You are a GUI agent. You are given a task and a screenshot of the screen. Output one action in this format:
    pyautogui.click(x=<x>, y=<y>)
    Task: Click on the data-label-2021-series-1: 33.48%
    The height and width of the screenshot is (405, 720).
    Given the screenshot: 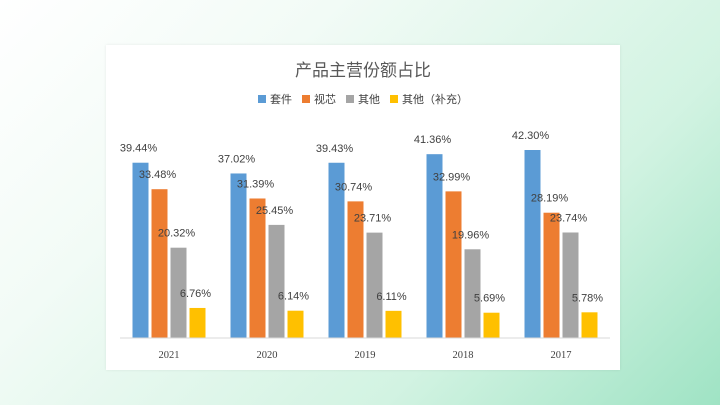 What is the action you would take?
    pyautogui.click(x=158, y=175)
    